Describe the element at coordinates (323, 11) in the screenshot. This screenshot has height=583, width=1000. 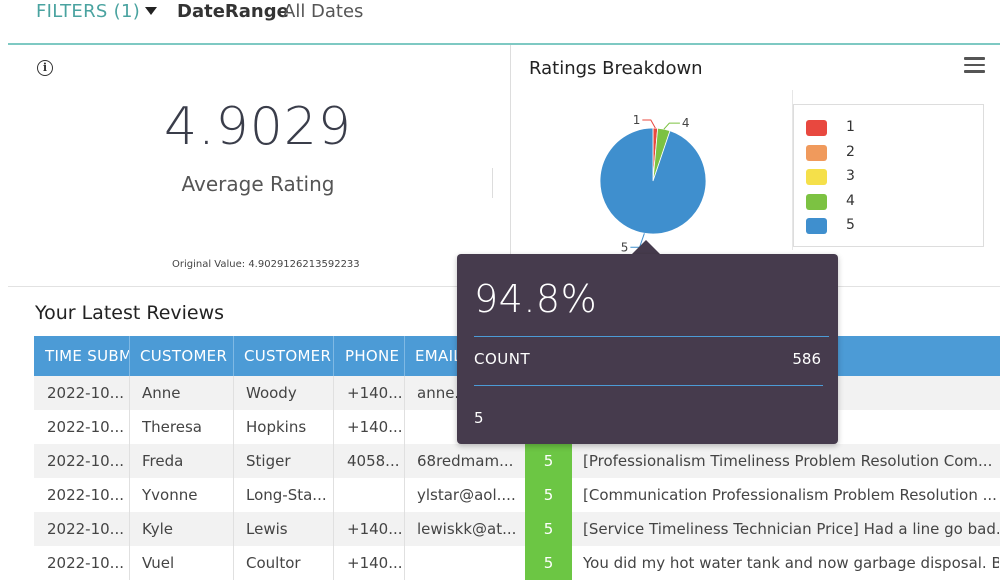
I see `date-range-value: All Dates` at that location.